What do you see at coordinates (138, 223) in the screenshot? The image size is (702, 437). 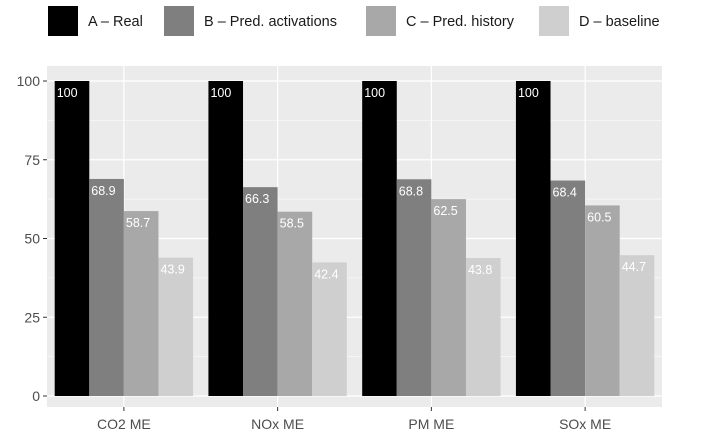 I see `bar-value-label: 58.7` at bounding box center [138, 223].